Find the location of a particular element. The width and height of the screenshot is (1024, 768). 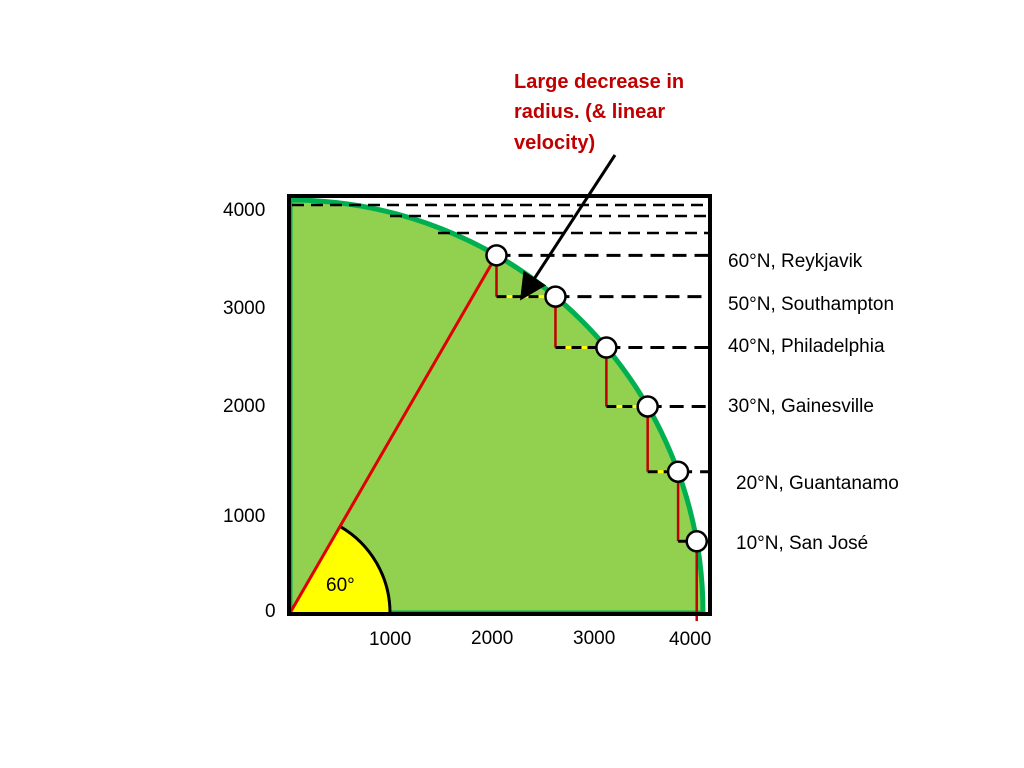

x-axis-ticks: 1000 2000 3000 4000 is located at coordinates (540, 639).